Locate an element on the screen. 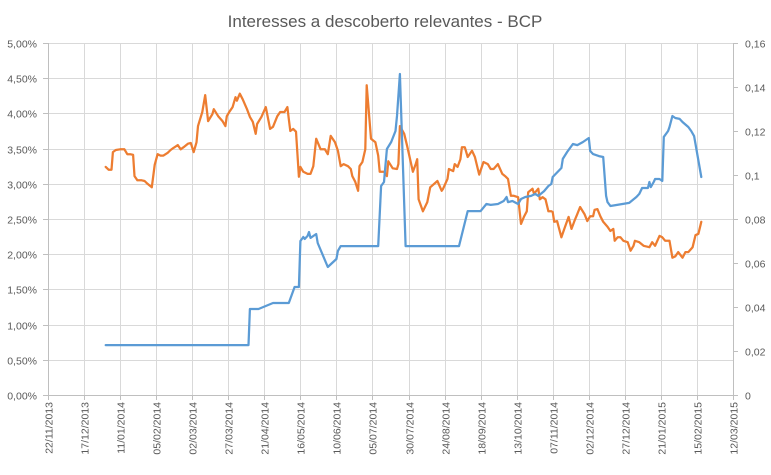 Image resolution: width=771 pixels, height=475 pixels. x-axis-date-label: 11/01/2014 is located at coordinates (122, 428).